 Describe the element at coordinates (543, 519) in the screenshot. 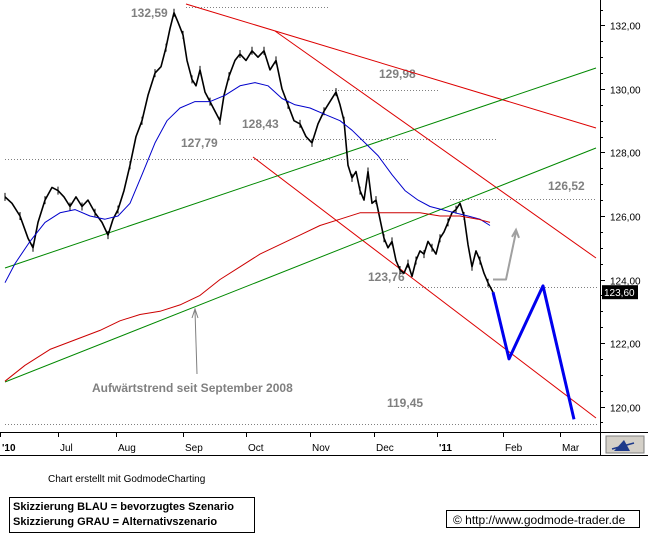

I see `source-url-link: © http://www.godmode-trader.de` at that location.